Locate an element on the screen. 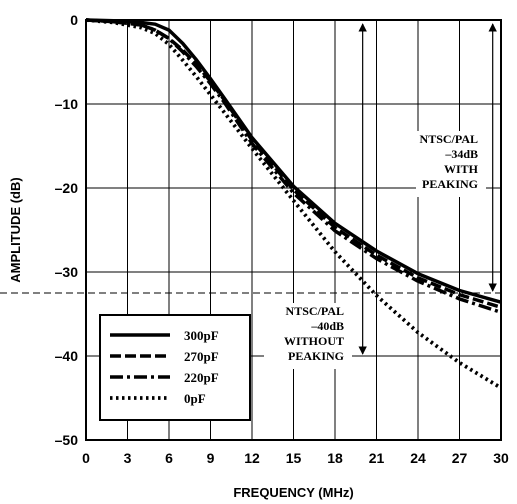 Image resolution: width=517 pixels, height=504 pixels. legend-box is located at coordinates (175, 367).